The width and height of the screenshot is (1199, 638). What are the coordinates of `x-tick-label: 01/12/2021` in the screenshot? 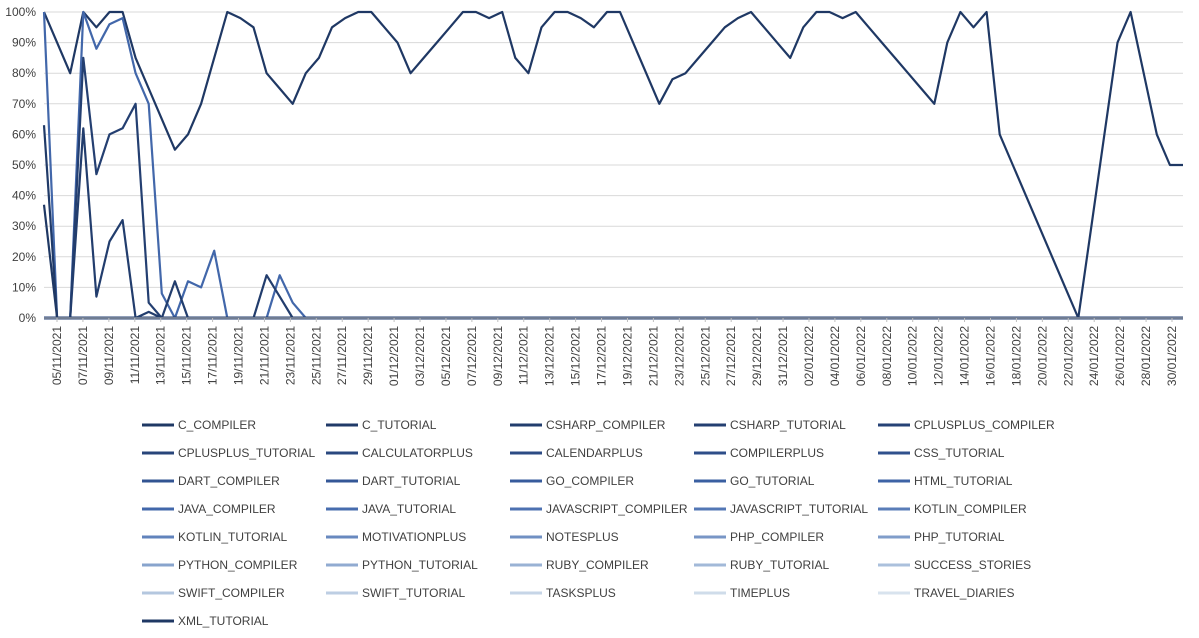 It's located at (394, 356).